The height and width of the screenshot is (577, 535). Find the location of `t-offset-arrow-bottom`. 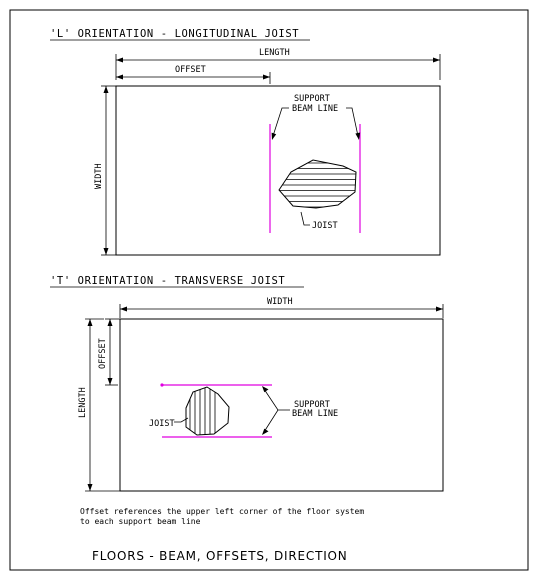

t-offset-arrow-bottom is located at coordinates (110, 381).